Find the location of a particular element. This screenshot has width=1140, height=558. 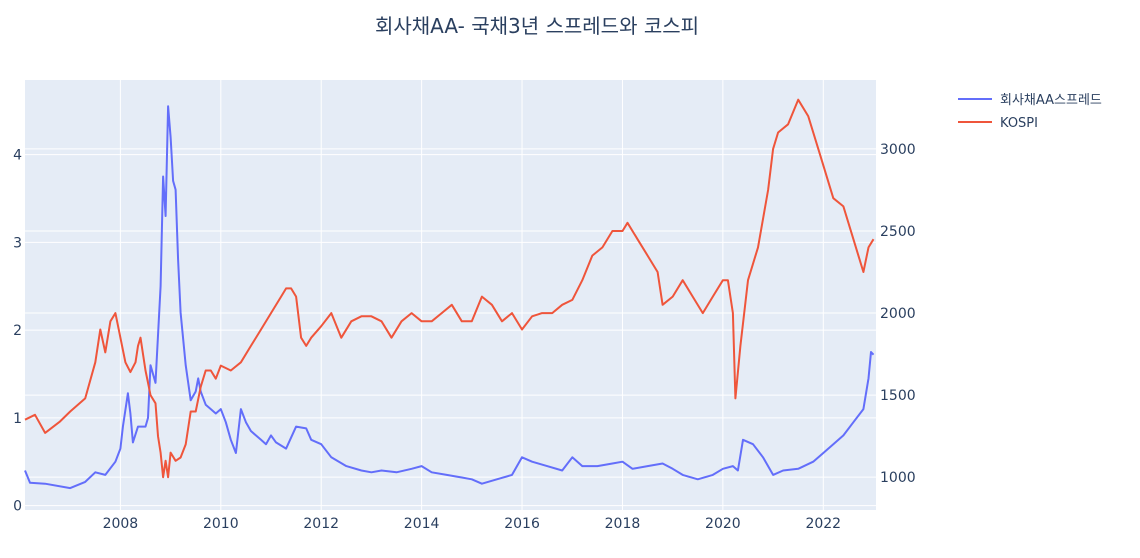

y-tick-label: 1 is located at coordinates (17, 419).